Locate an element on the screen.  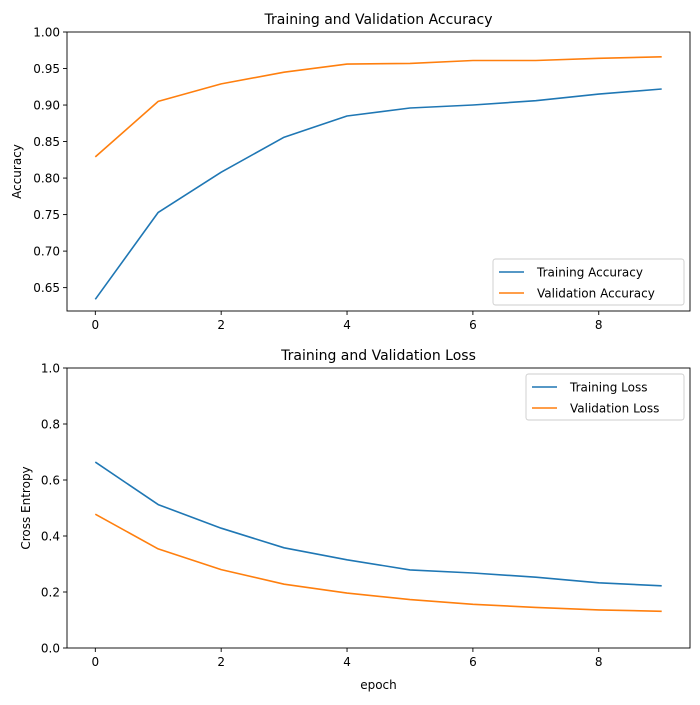
legend-label-1: Training Accuracy is located at coordinates (589, 273).